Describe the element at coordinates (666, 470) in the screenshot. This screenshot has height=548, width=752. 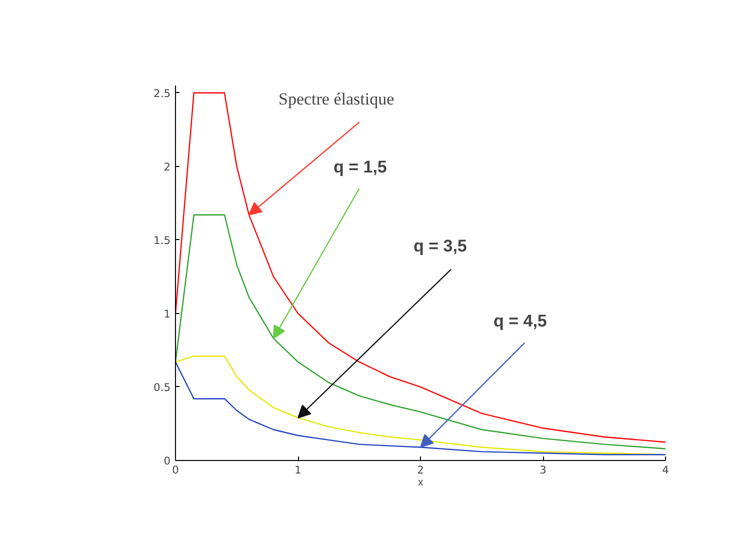
I see `x-tick-label: 4` at that location.